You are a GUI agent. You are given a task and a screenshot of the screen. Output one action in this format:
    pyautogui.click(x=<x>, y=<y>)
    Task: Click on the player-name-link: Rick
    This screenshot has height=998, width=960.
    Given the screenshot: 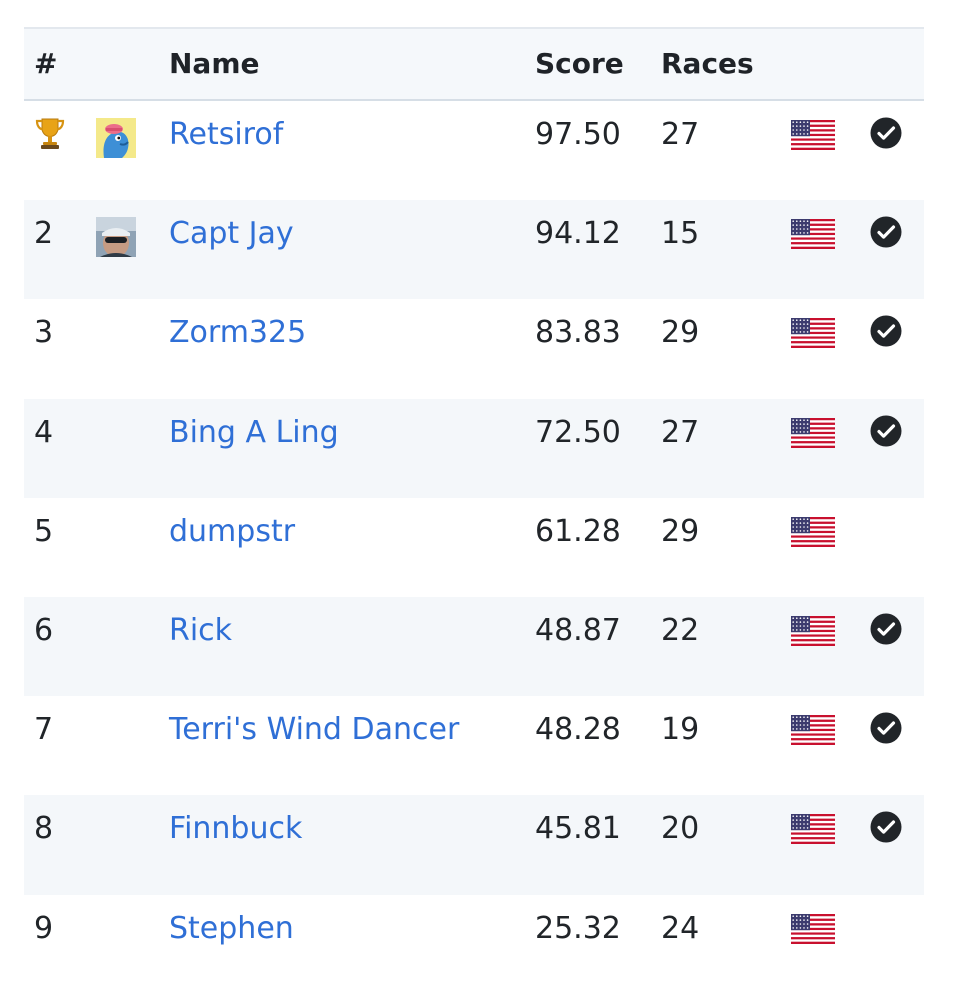 What is the action you would take?
    pyautogui.click(x=201, y=630)
    